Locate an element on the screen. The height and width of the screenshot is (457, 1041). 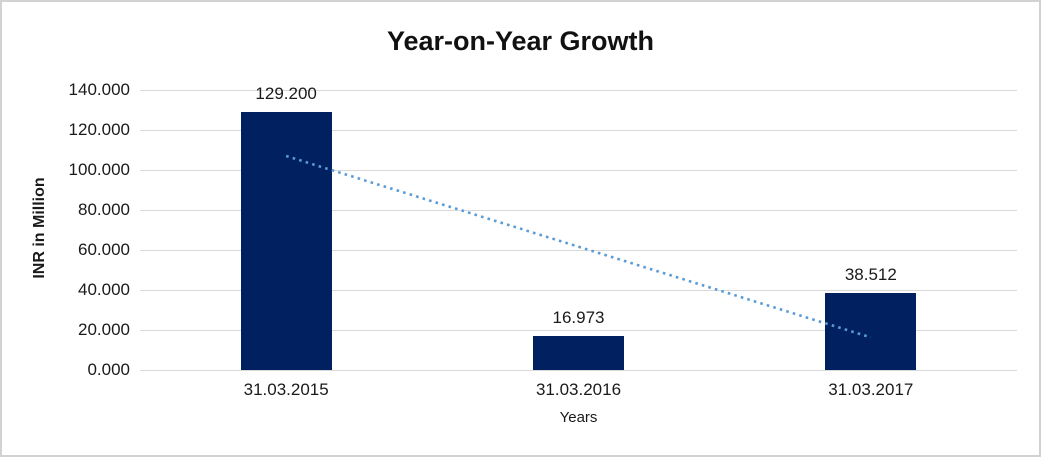
y-tick-label: 80.000 is located at coordinates (104, 209).